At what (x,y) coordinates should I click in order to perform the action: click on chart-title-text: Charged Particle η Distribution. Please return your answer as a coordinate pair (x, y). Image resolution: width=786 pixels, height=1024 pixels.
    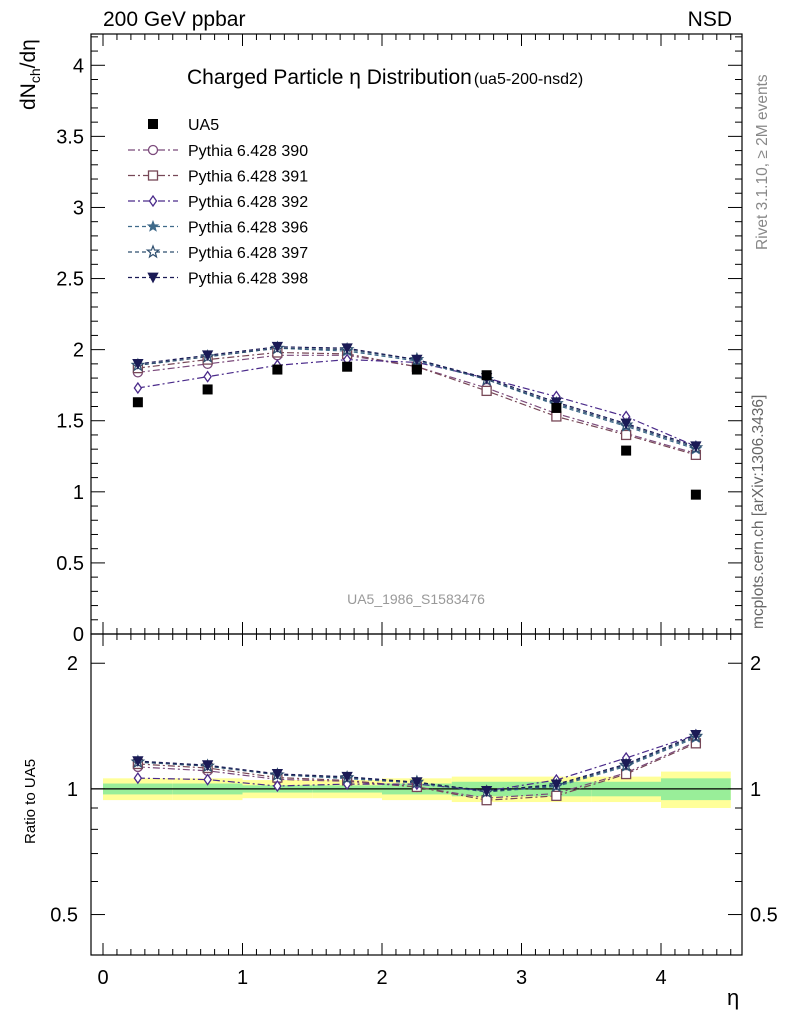
    Looking at the image, I should click on (329, 77).